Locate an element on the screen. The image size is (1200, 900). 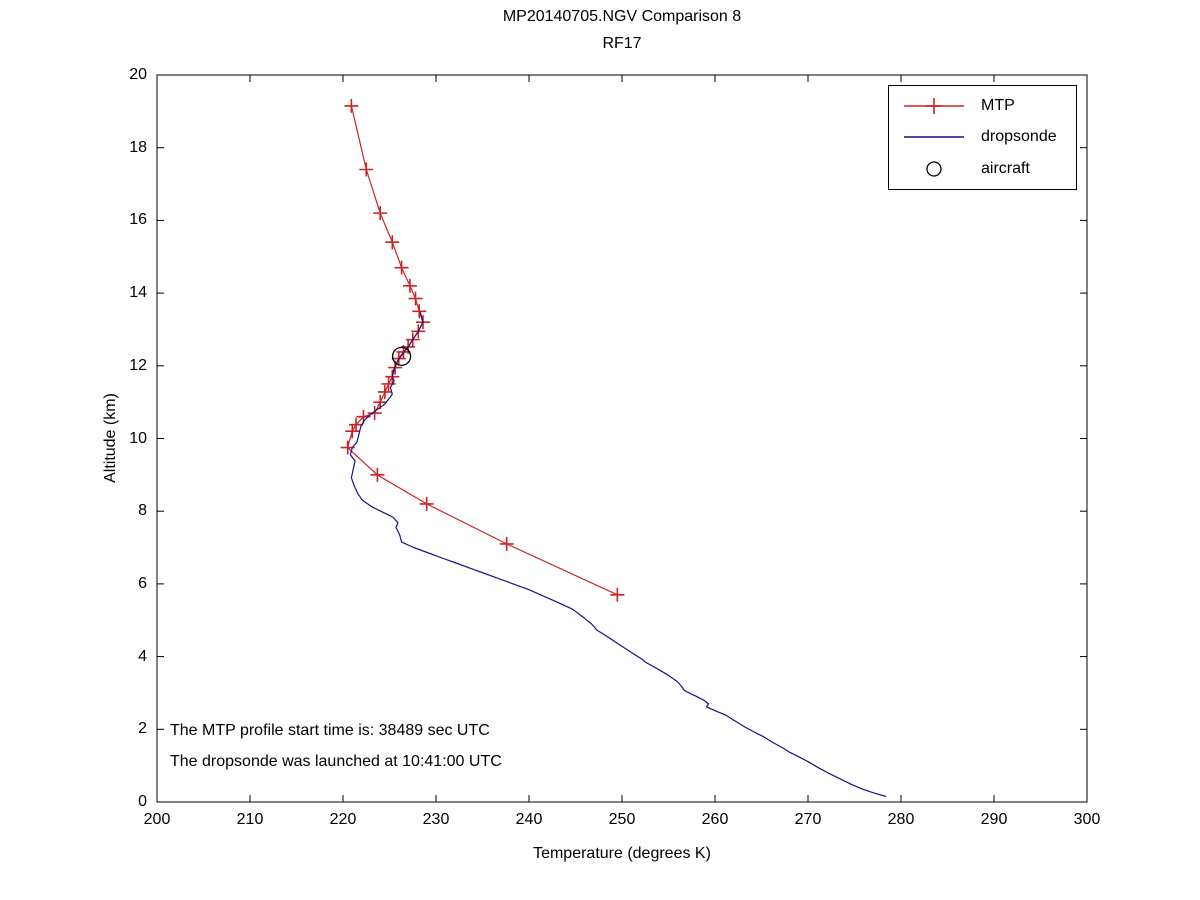
y-tick-label: 8 is located at coordinates (142, 511).